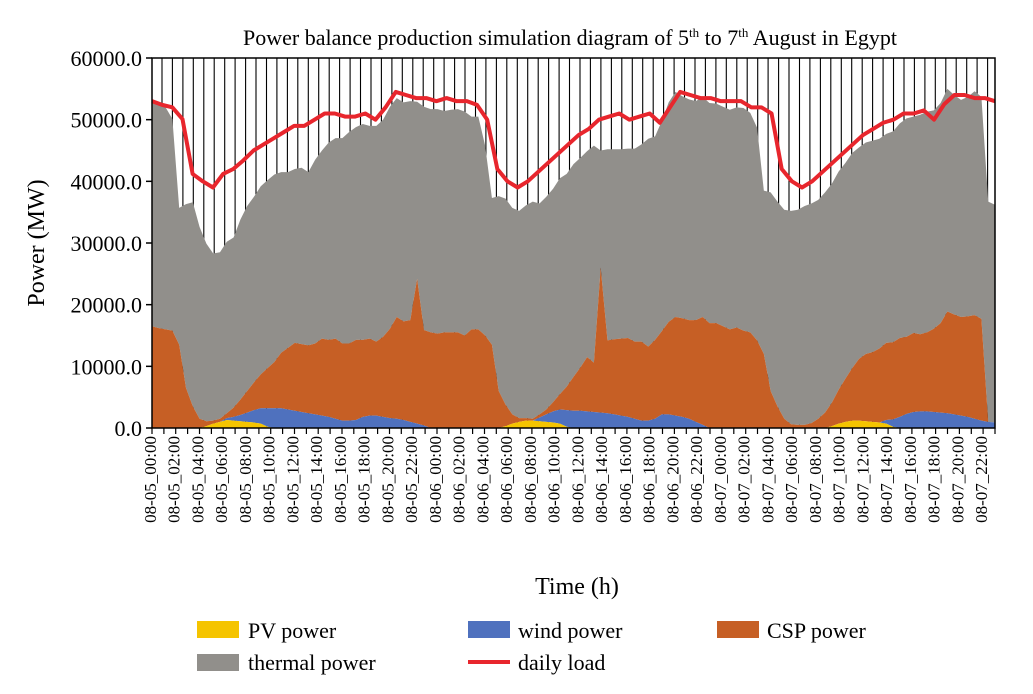 Image resolution: width=1033 pixels, height=694 pixels. What do you see at coordinates (198, 479) in the screenshot?
I see `x-tick-label: 08-05_04:00` at bounding box center [198, 479].